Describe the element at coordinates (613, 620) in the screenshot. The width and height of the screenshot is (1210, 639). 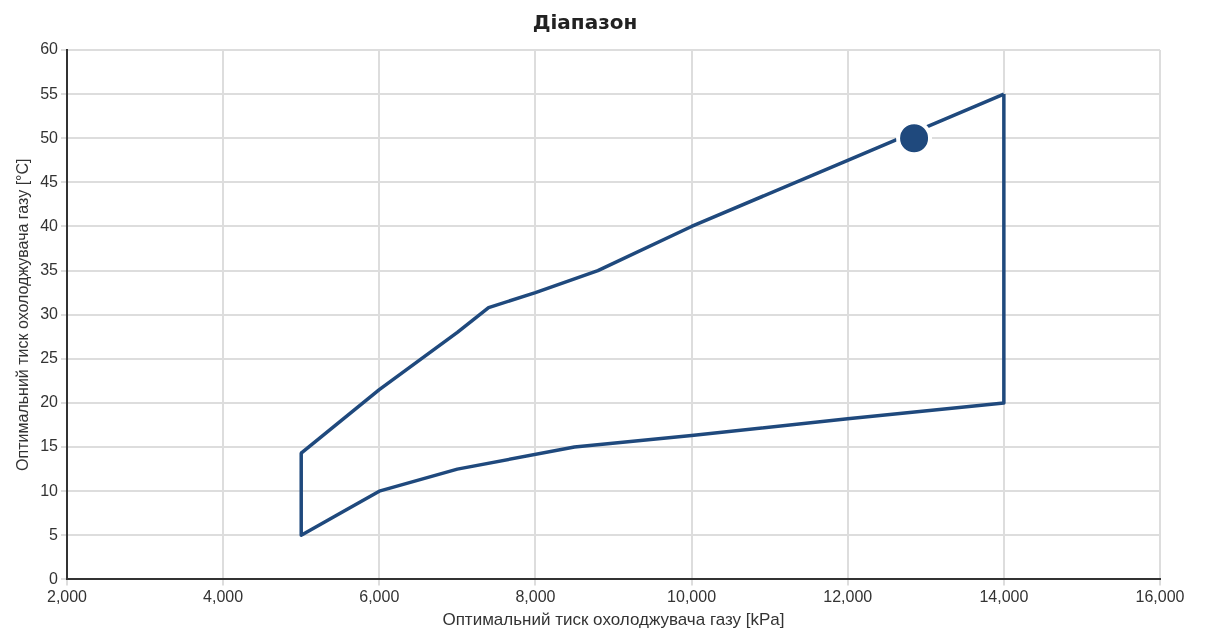
I see `x-axis-title: Оптимальний тиск охолоджувача газу [kPa]` at that location.